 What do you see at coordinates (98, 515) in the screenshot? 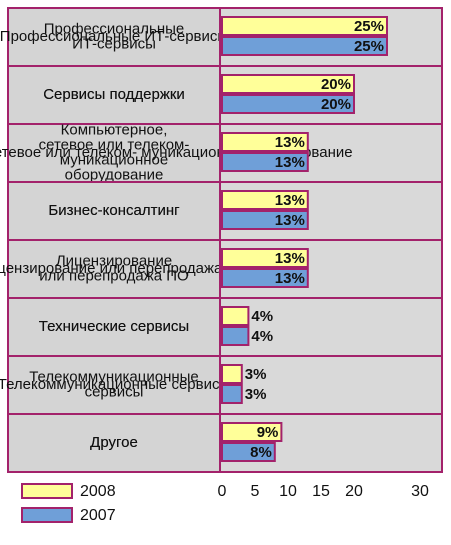
I see `legend-label: 2007` at bounding box center [98, 515].